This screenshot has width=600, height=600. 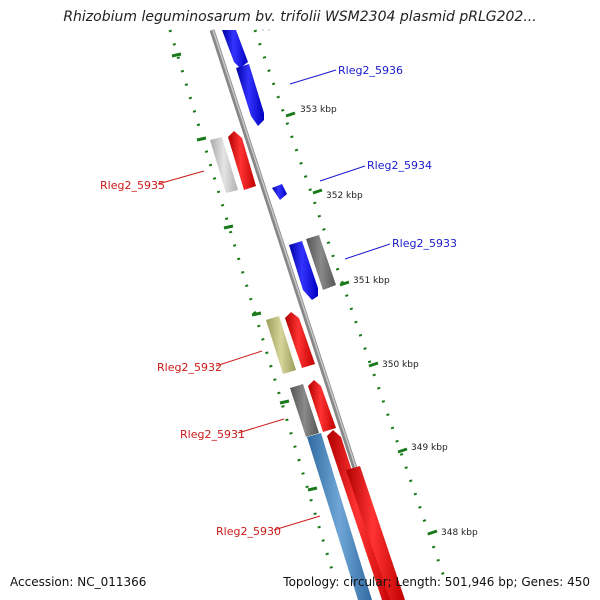 I want to click on gene-block-rleg2-5933-grey, so click(x=321, y=262).